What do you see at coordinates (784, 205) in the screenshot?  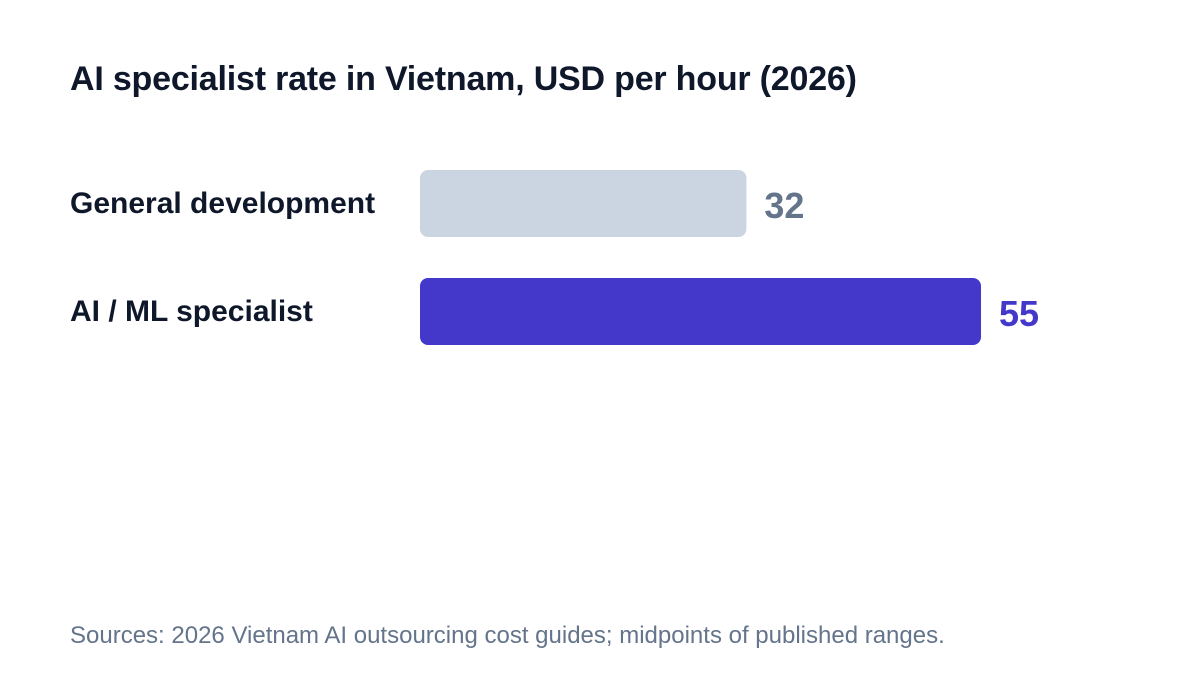 I see `value-label: 32` at bounding box center [784, 205].